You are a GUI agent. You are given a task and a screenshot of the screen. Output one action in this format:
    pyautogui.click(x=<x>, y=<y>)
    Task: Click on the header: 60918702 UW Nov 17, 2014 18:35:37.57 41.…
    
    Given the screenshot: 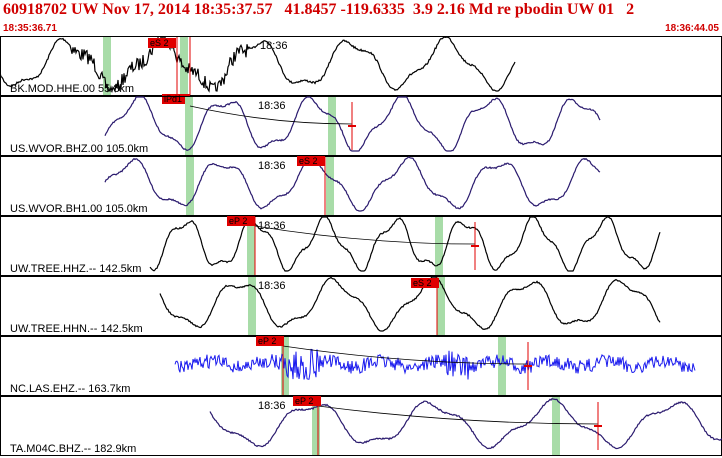 What is the action you would take?
    pyautogui.click(x=361, y=18)
    